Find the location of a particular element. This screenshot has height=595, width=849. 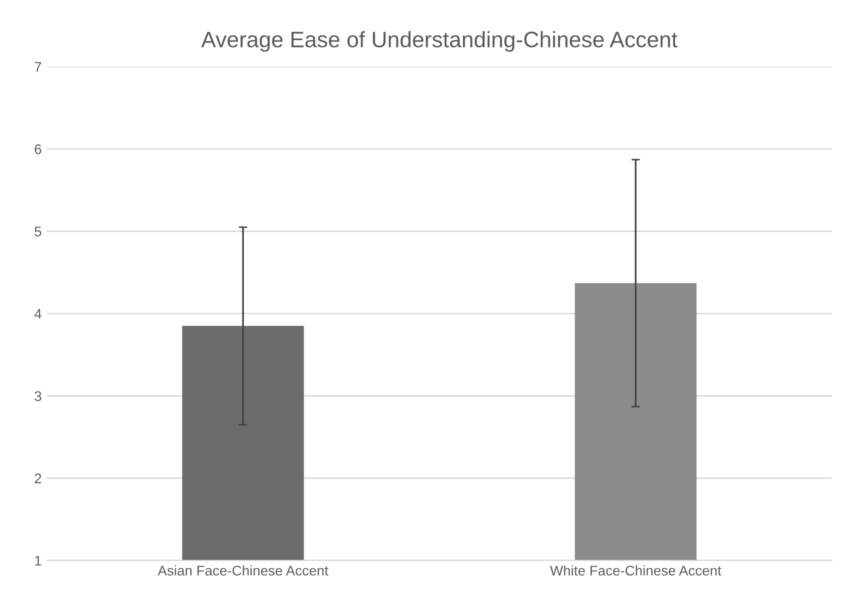

y-tick-label: 7 is located at coordinates (38, 67).